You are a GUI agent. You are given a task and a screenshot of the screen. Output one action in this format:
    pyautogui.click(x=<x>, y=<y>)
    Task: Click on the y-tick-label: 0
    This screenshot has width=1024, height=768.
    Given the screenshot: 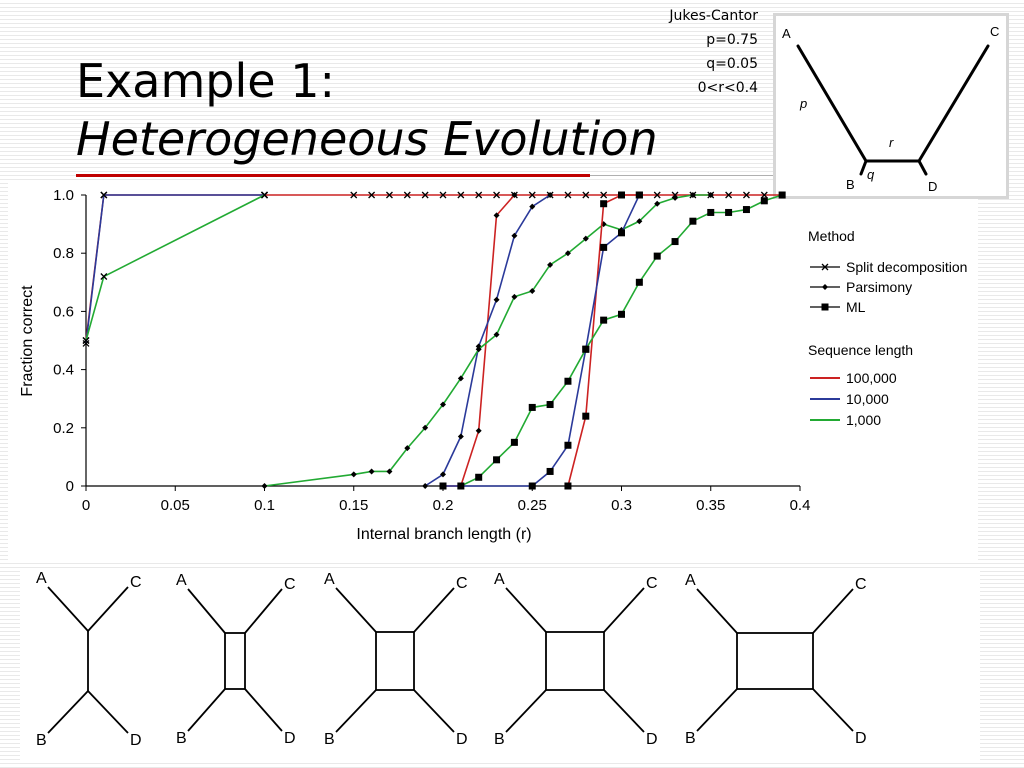 What is the action you would take?
    pyautogui.click(x=70, y=486)
    